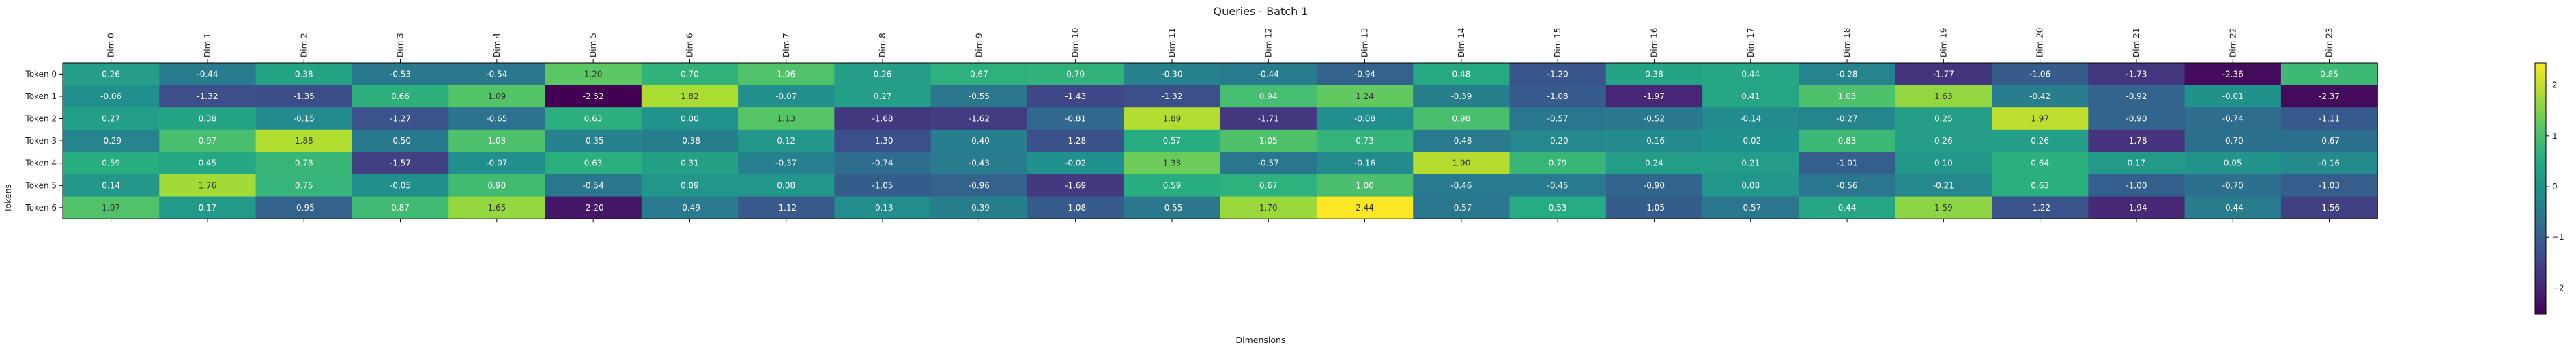 Image resolution: width=2576 pixels, height=352 pixels. Describe the element at coordinates (1847, 42) in the screenshot. I see `x-tick-label: Dim 18` at that location.